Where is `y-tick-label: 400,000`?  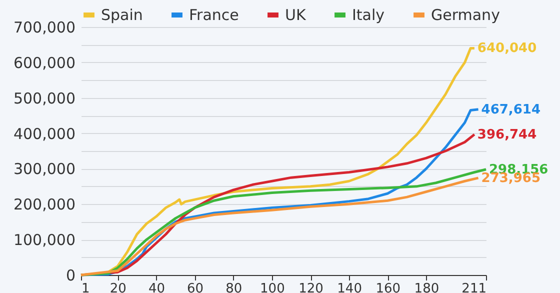
y-tick-label: 400,000 is located at coordinates (44, 133).